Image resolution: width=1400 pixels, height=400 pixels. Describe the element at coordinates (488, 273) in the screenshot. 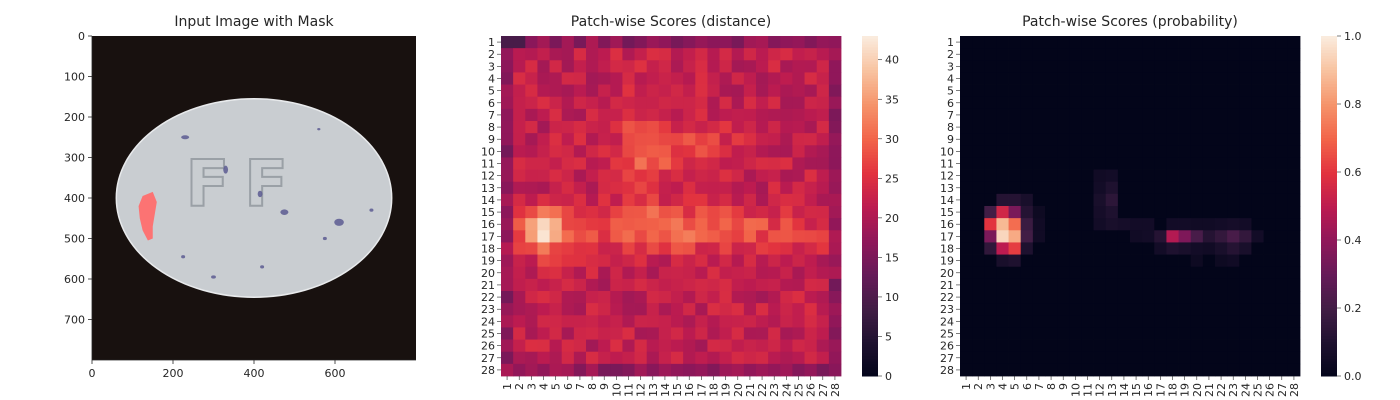

I see `y-tick-label: 20` at that location.